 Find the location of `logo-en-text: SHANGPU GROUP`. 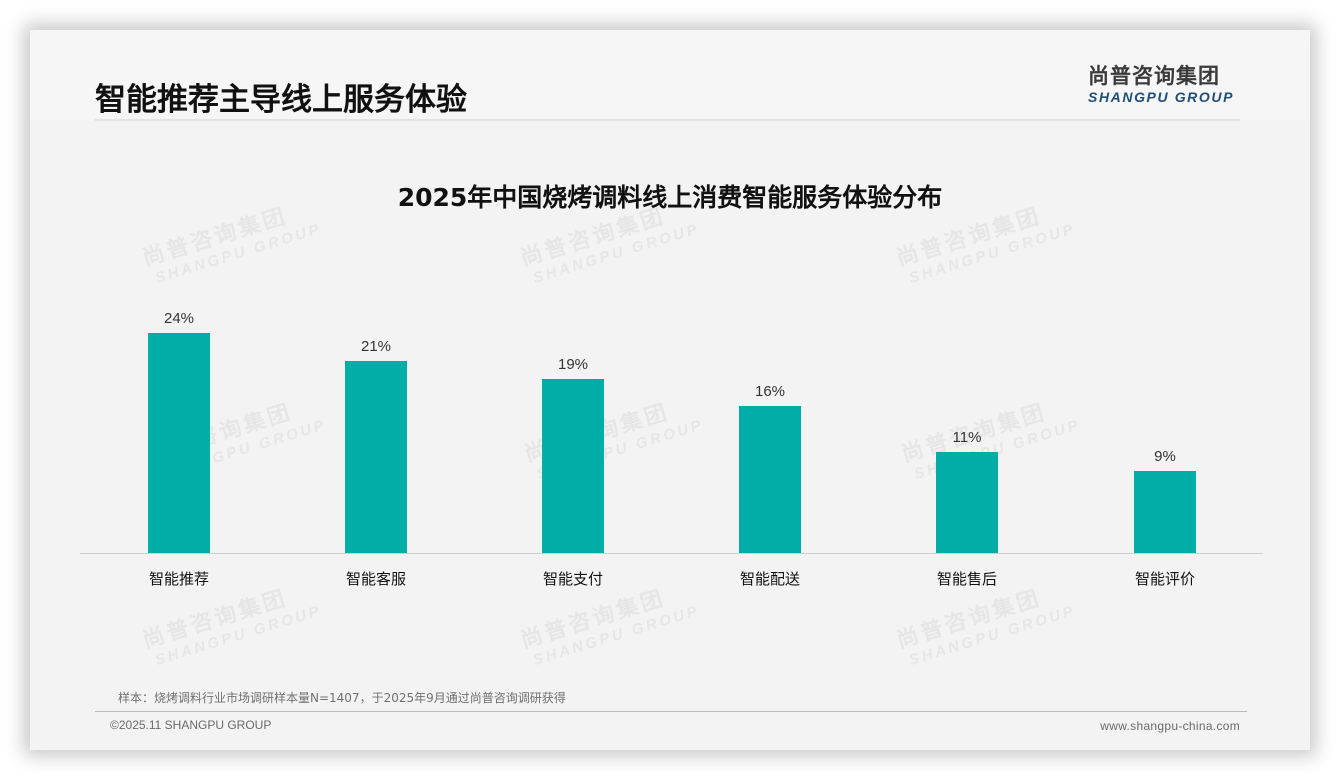

logo-en-text: SHANGPU GROUP is located at coordinates (1161, 97).